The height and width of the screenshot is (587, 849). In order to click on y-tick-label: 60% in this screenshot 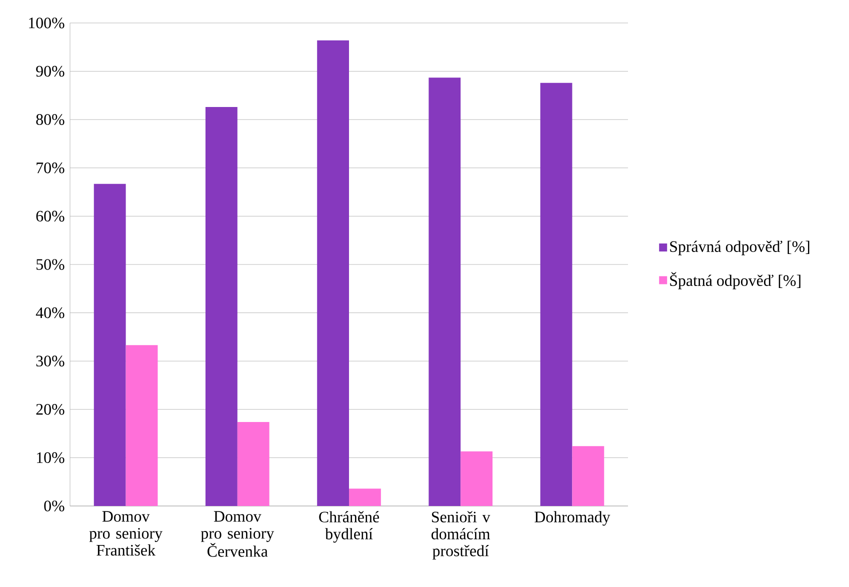, I will do `click(50, 216)`.